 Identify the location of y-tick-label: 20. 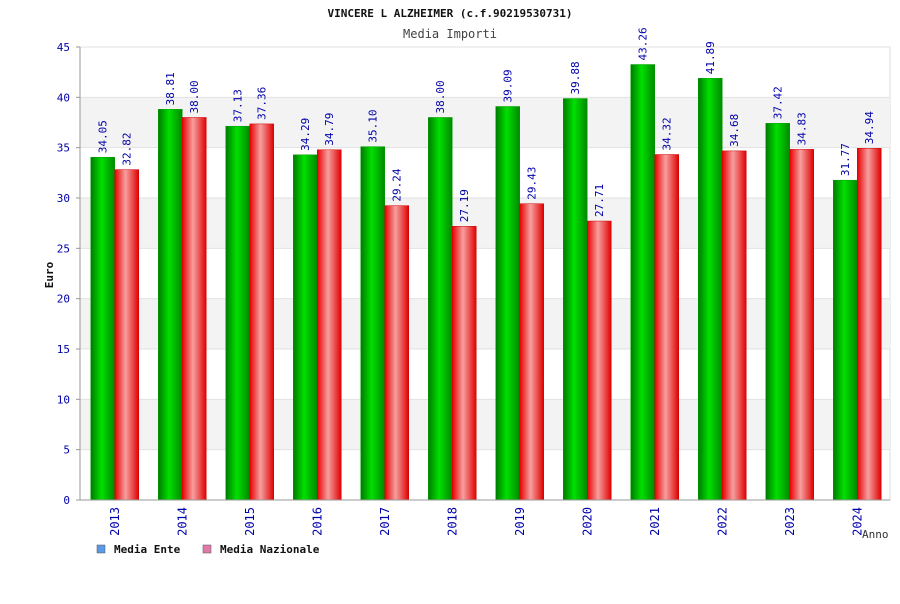
(63, 299).